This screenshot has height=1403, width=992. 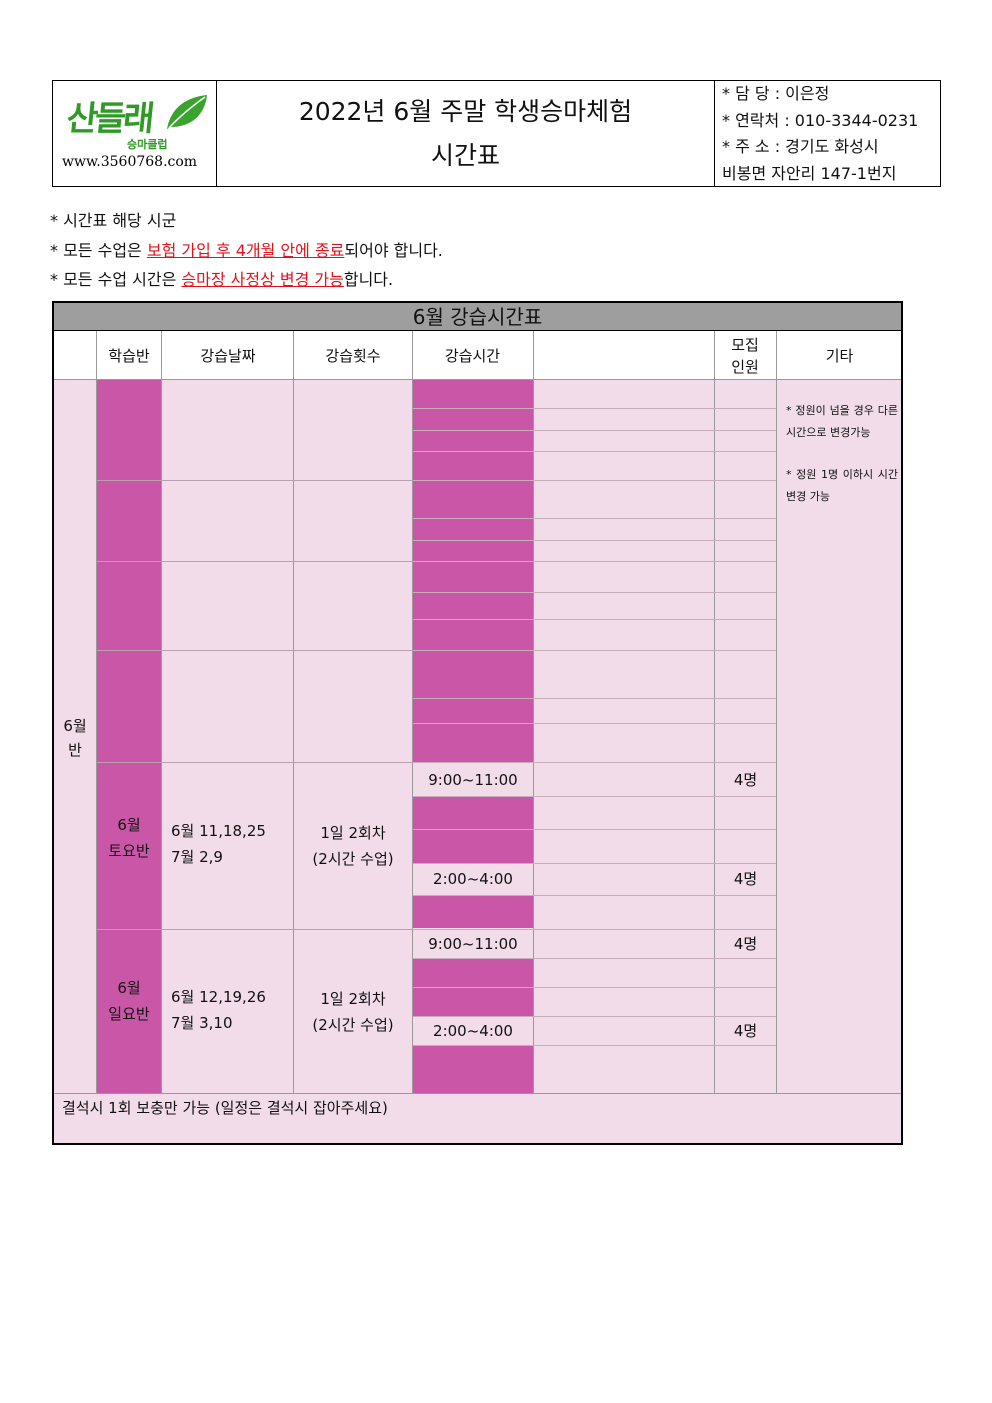 I want to click on col-header-class: 학습반, so click(x=129, y=355).